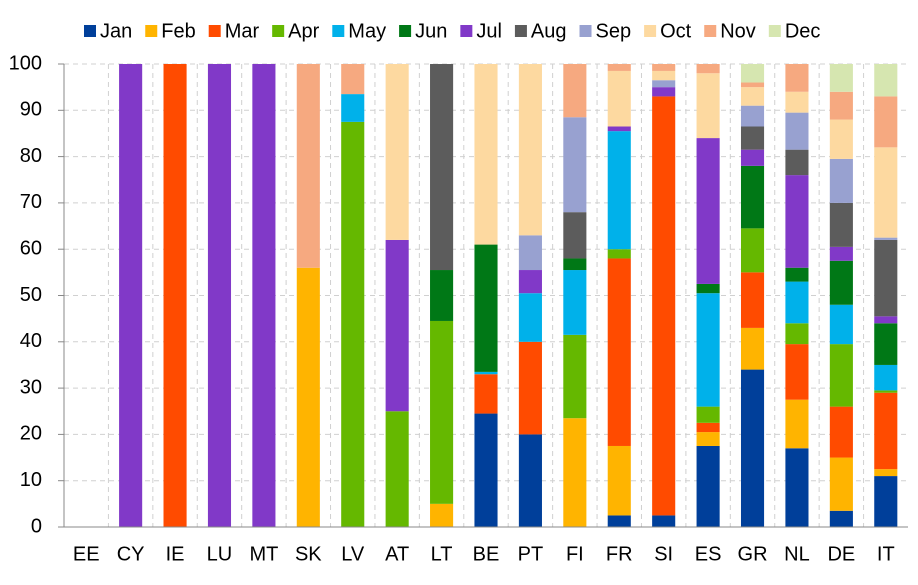 This screenshot has height=585, width=918. I want to click on y-tick-label: 70, so click(31, 202).